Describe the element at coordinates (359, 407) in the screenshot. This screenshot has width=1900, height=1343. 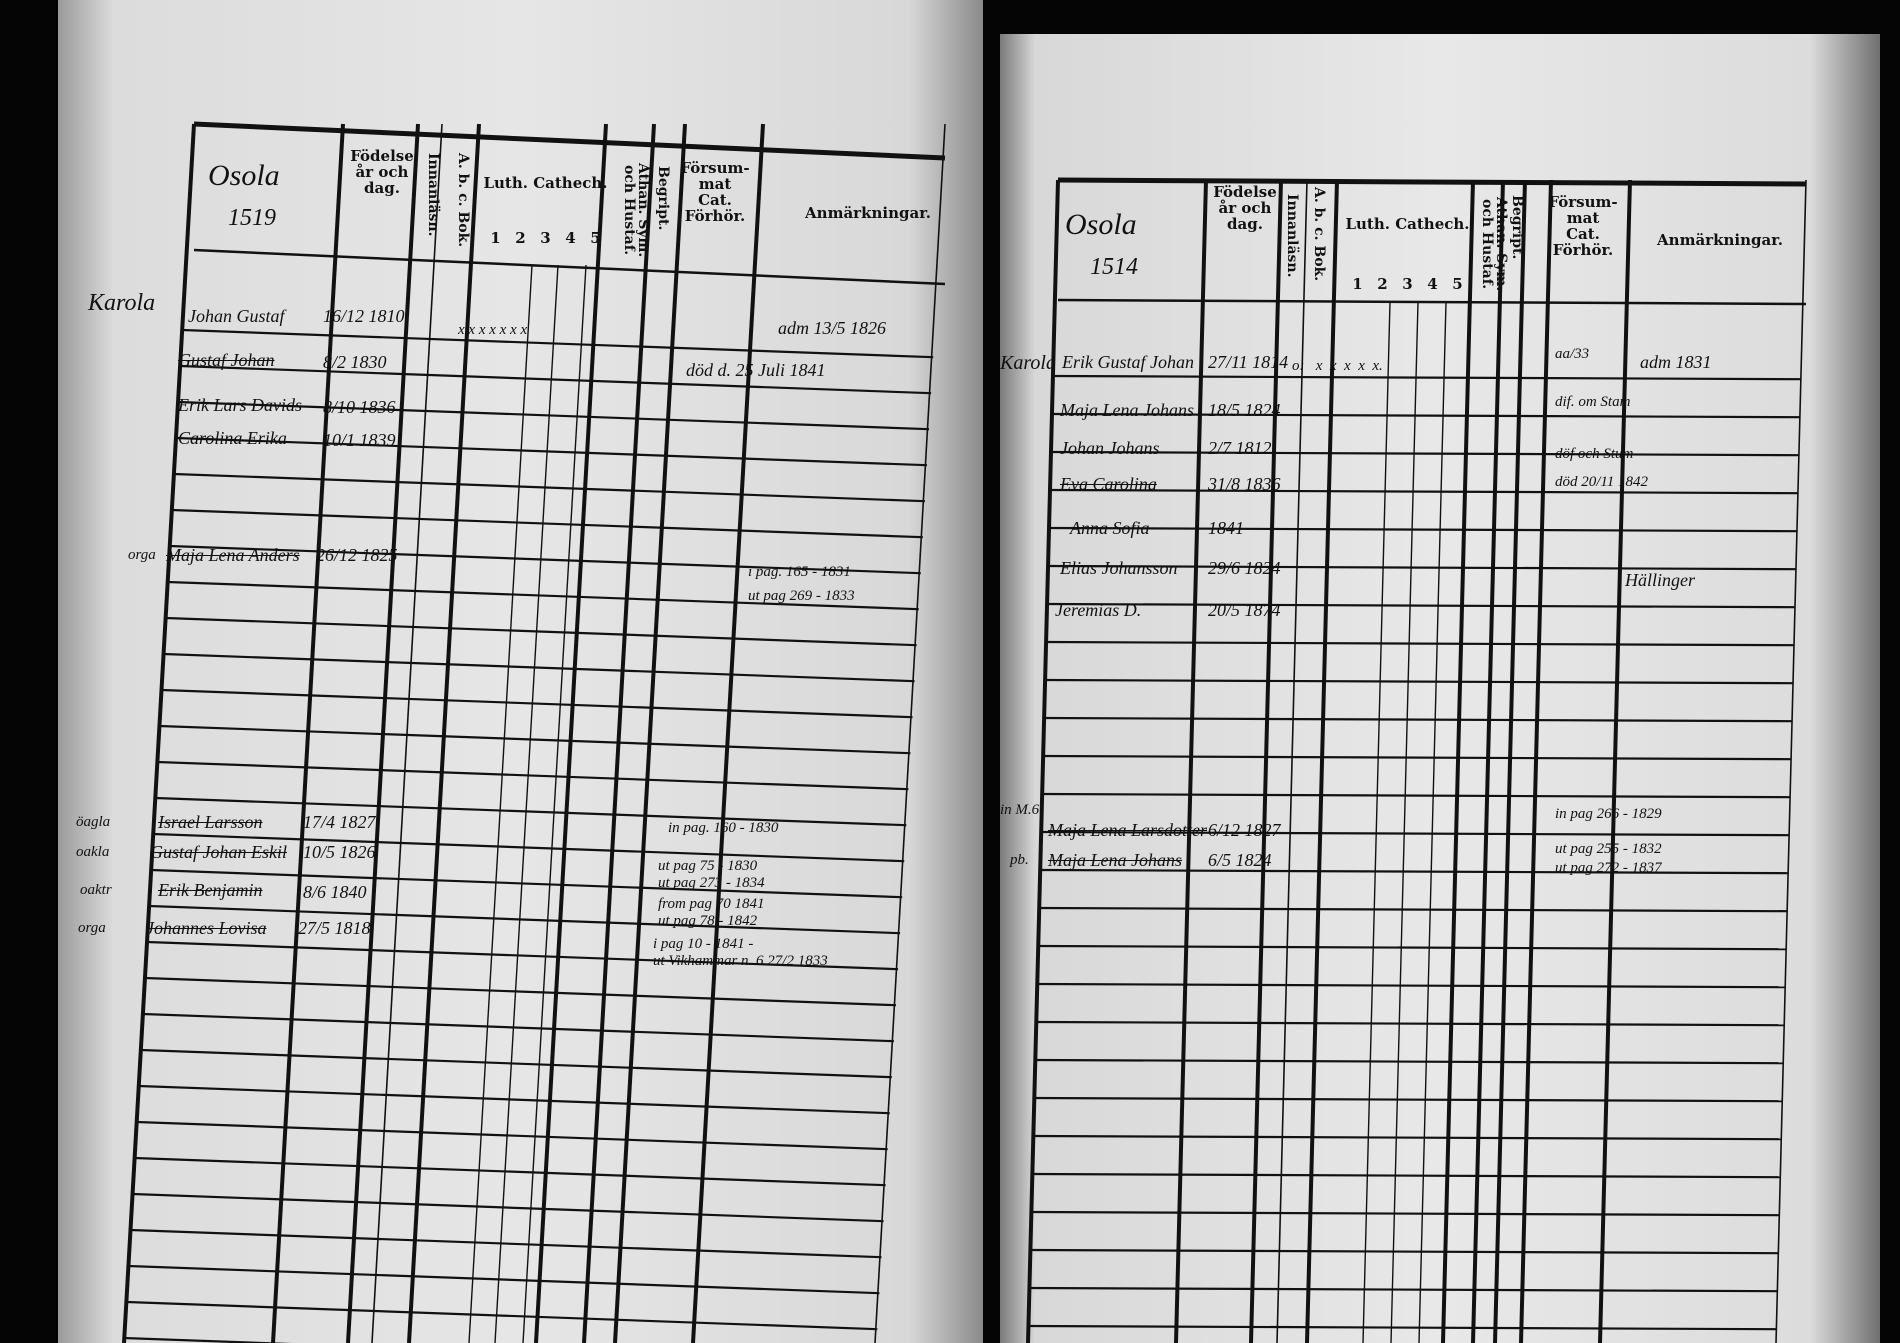
I see `entry-birth: 8/10 1836` at that location.